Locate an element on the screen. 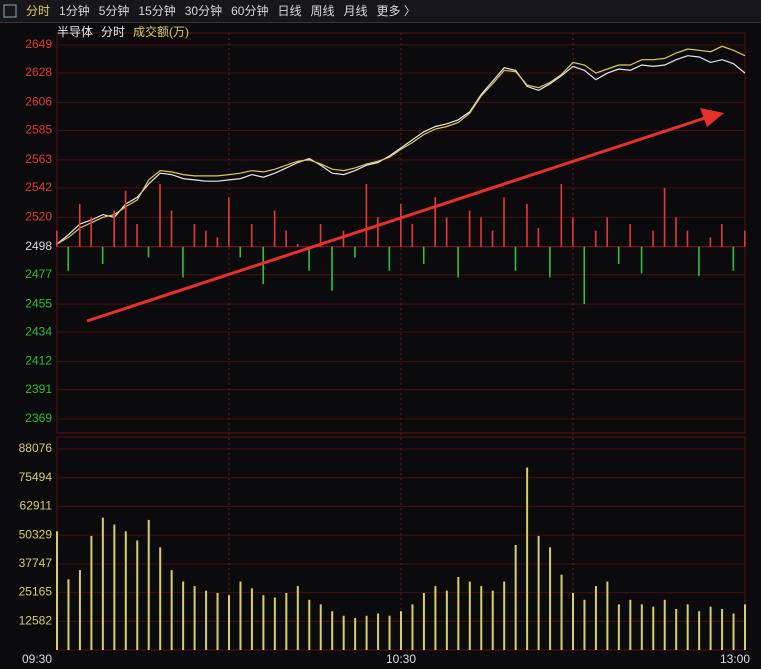  tab: 日线 is located at coordinates (289, 11).